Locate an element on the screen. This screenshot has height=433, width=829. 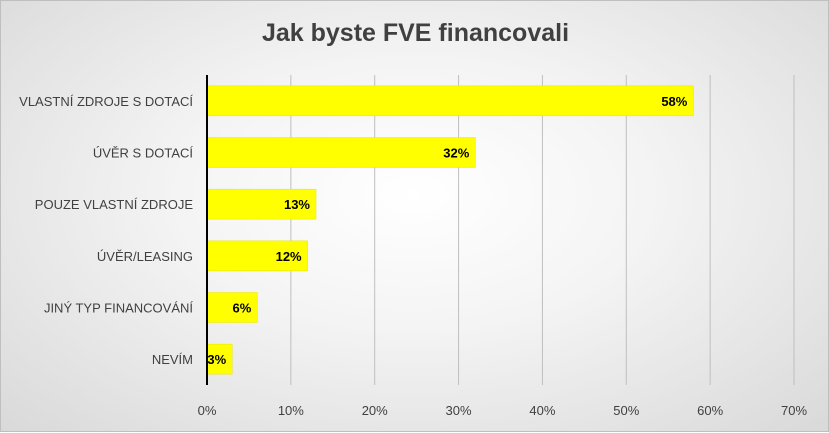
category-label: ÚVĚR S DOTACÍ is located at coordinates (143, 153).